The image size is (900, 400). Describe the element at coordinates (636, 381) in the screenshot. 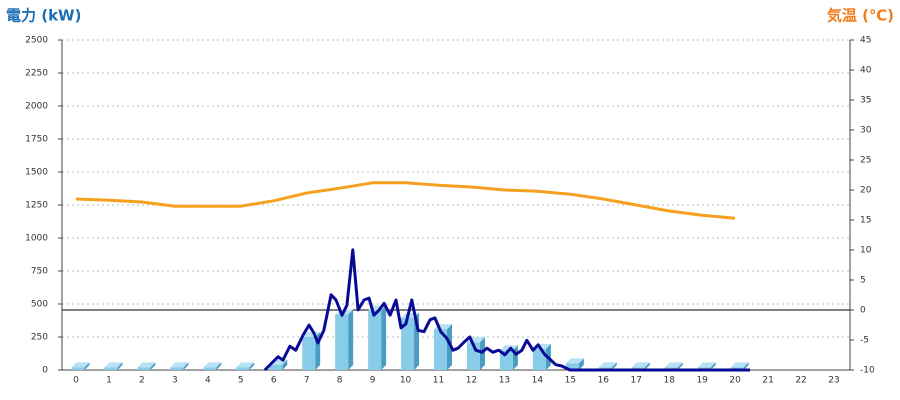

I see `x-tick-label: 17` at that location.